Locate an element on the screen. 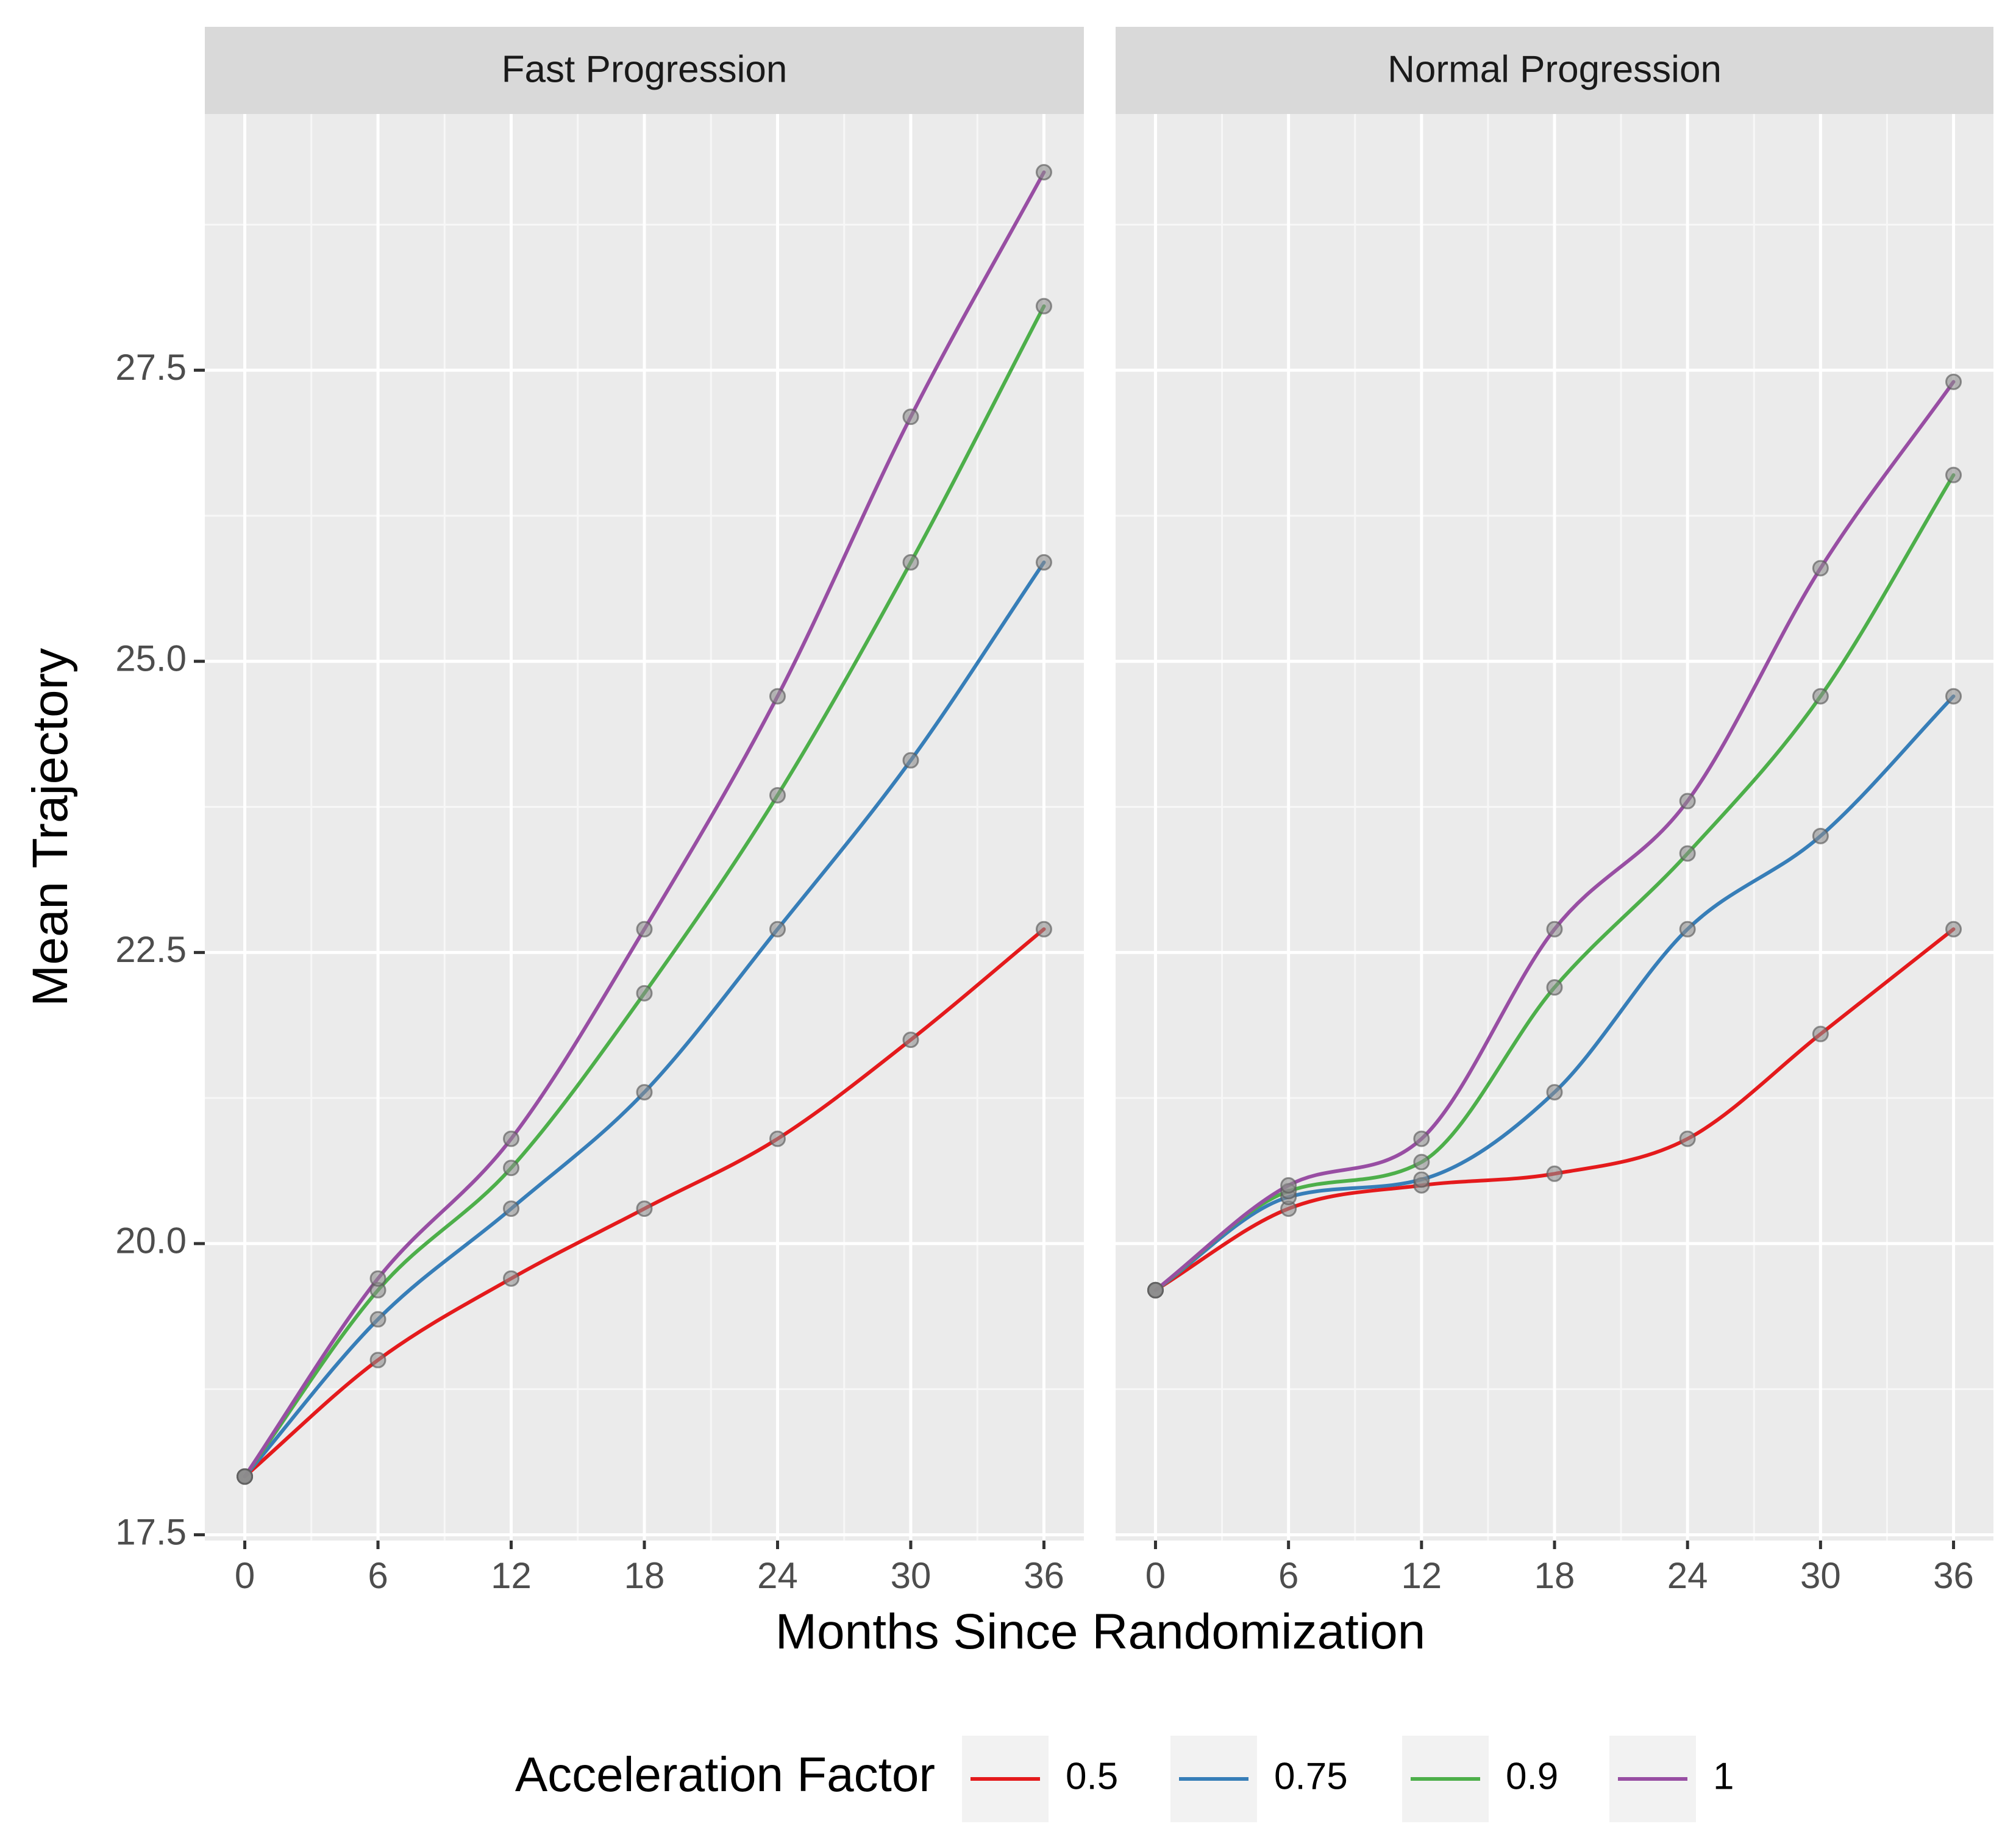 The image size is (2016, 1846). y-axis: 17.5 20.0 22.5 25.0 27.5 is located at coordinates (160, 949).